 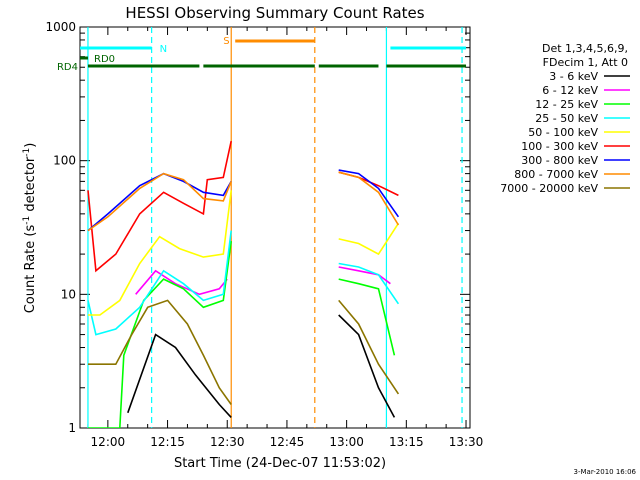 I want to click on chart-title: HESSI Observing Summary Count Rates, so click(x=274, y=13).